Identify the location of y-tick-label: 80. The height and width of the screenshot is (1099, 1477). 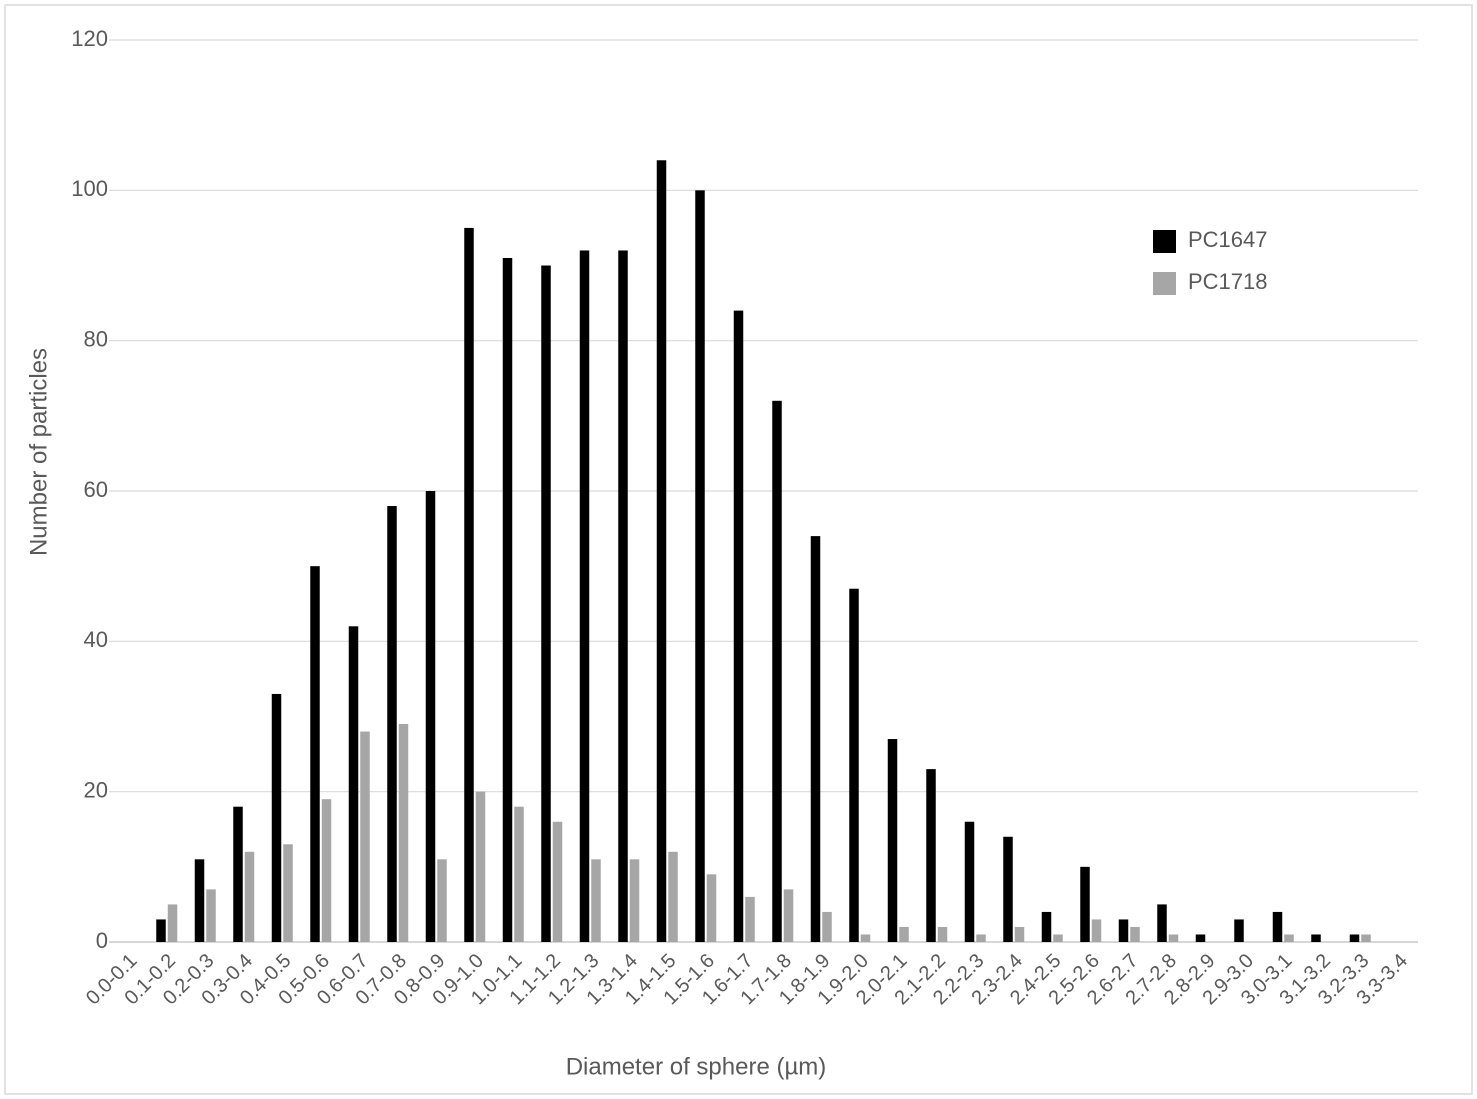
(96, 338).